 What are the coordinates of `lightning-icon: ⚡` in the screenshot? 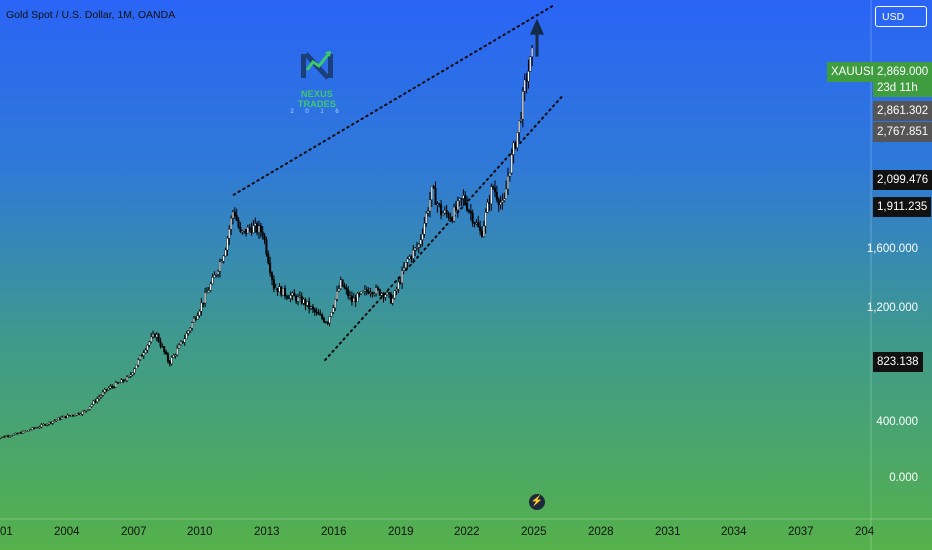 It's located at (537, 502).